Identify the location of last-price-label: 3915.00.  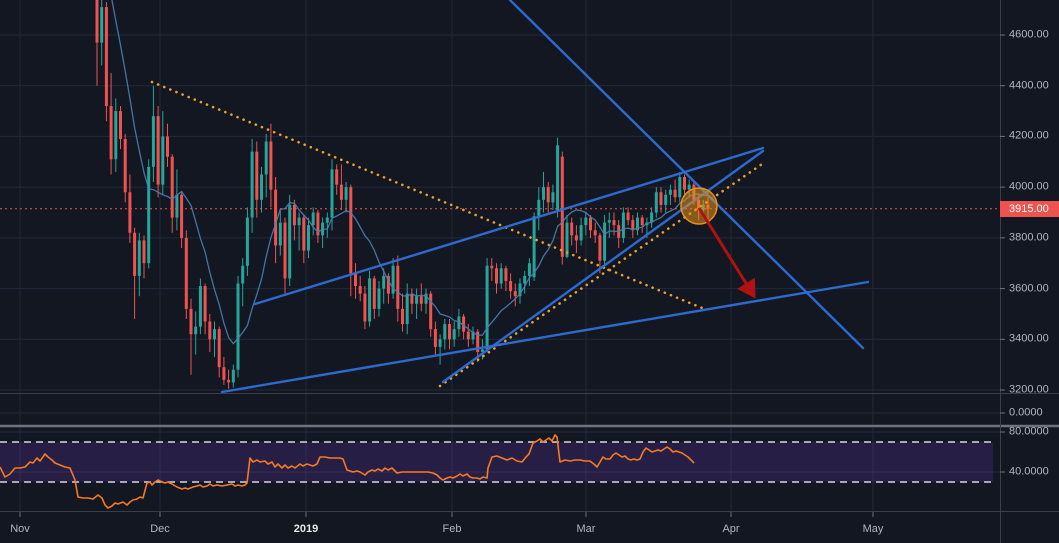
(1029, 209).